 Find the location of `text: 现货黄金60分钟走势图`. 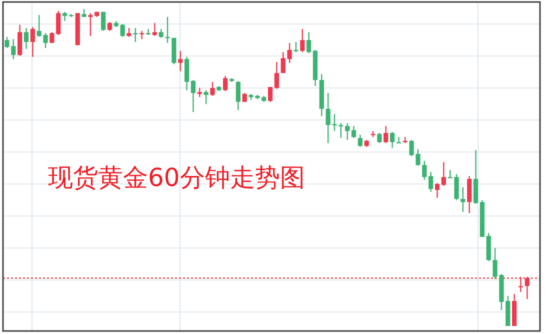

text: 现货黄金60分钟走势图 is located at coordinates (176, 177).